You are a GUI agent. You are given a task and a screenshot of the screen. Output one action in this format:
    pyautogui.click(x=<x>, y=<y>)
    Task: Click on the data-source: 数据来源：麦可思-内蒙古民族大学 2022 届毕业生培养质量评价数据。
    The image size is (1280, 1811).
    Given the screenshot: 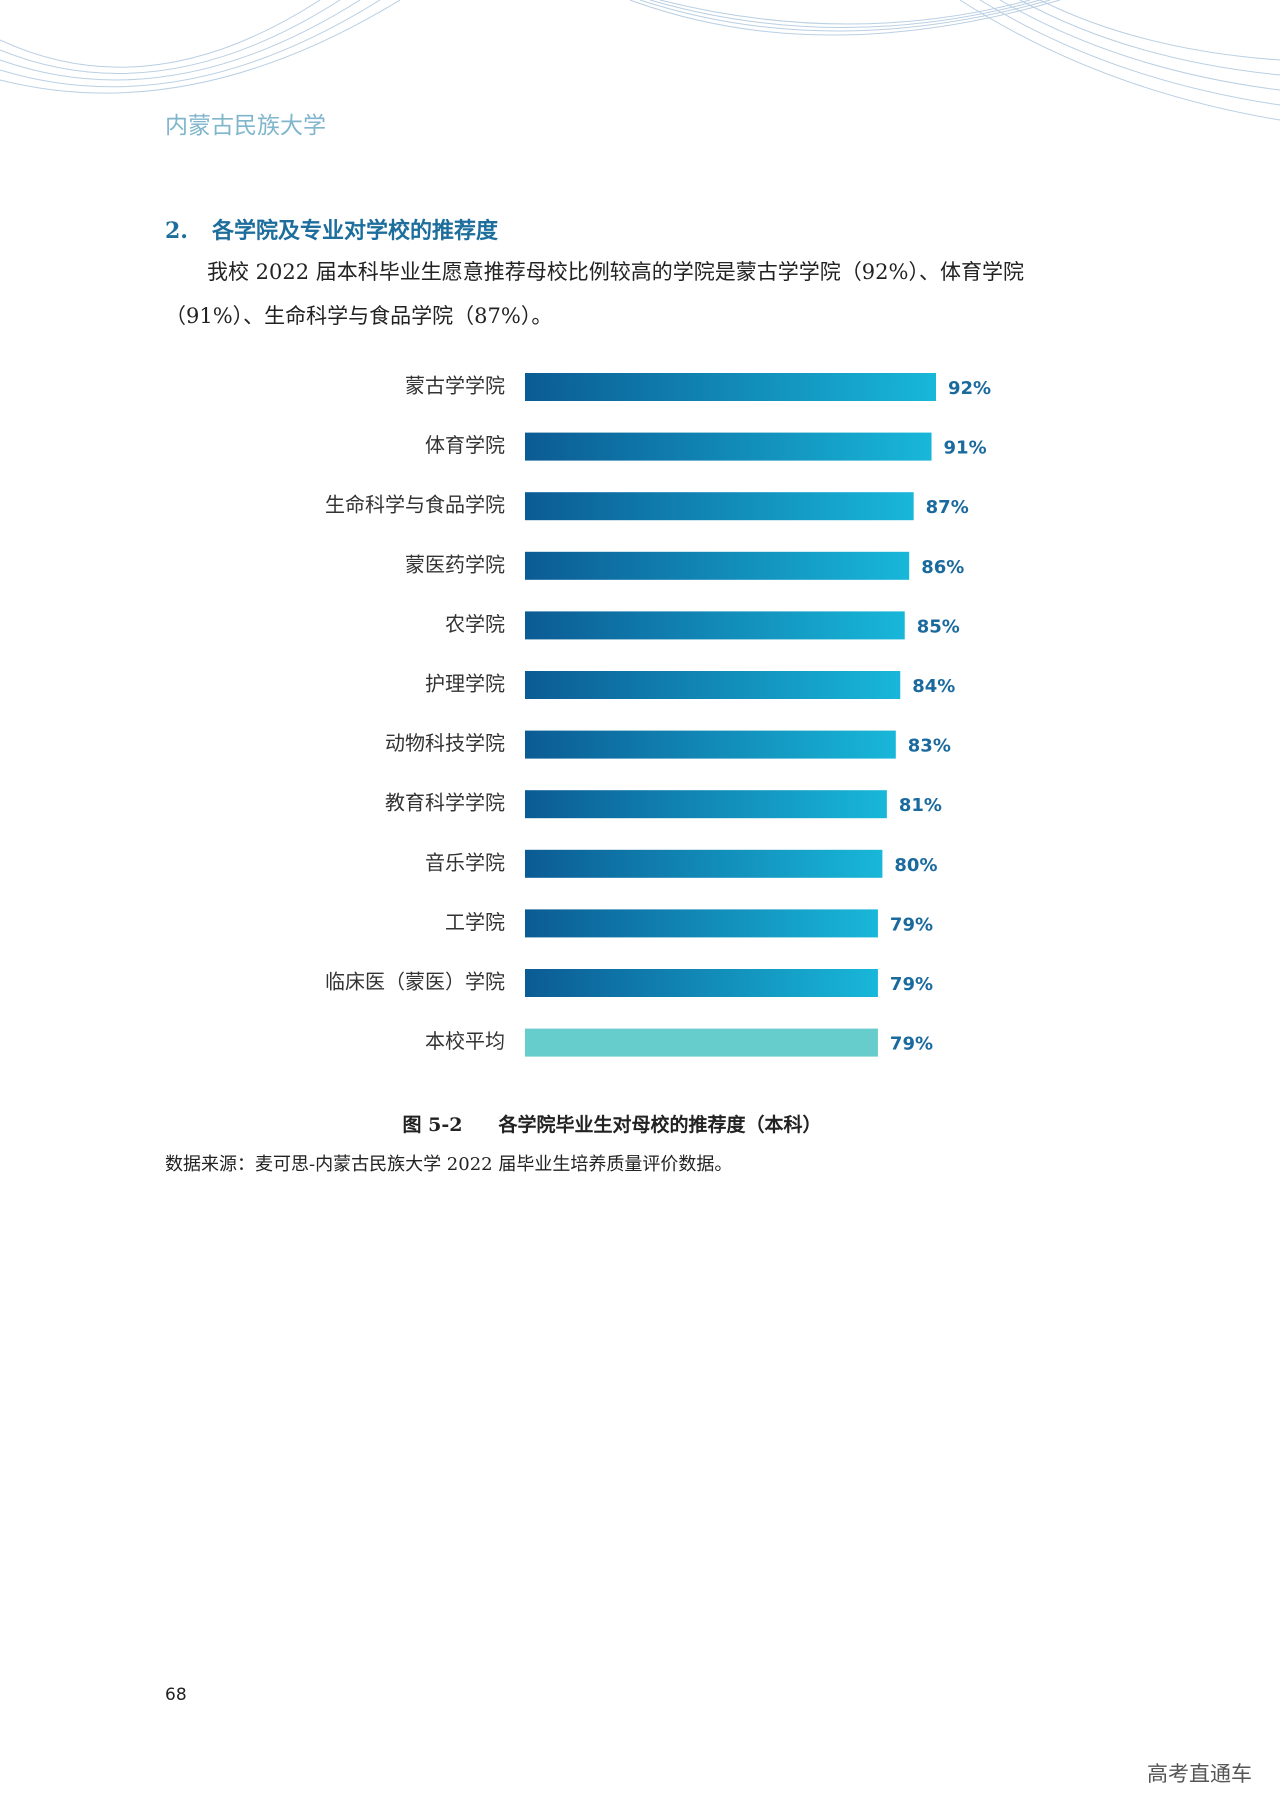 What is the action you would take?
    pyautogui.click(x=449, y=1164)
    